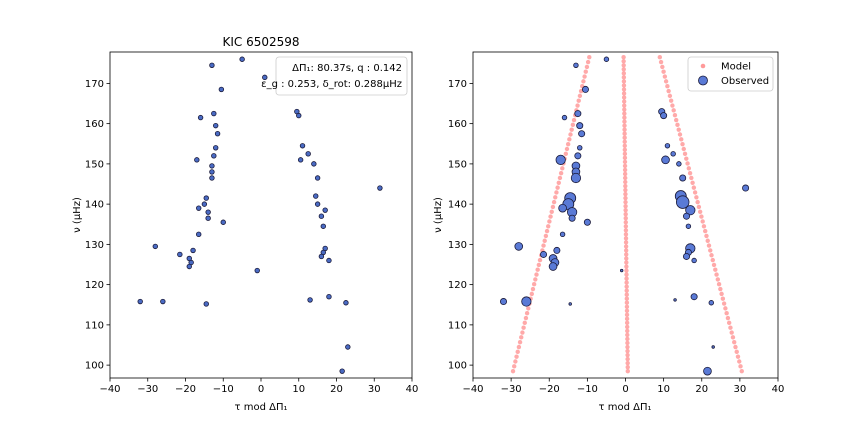 The width and height of the screenshot is (864, 432). I want to click on left-y-tick-label: 130, so click(94, 245).